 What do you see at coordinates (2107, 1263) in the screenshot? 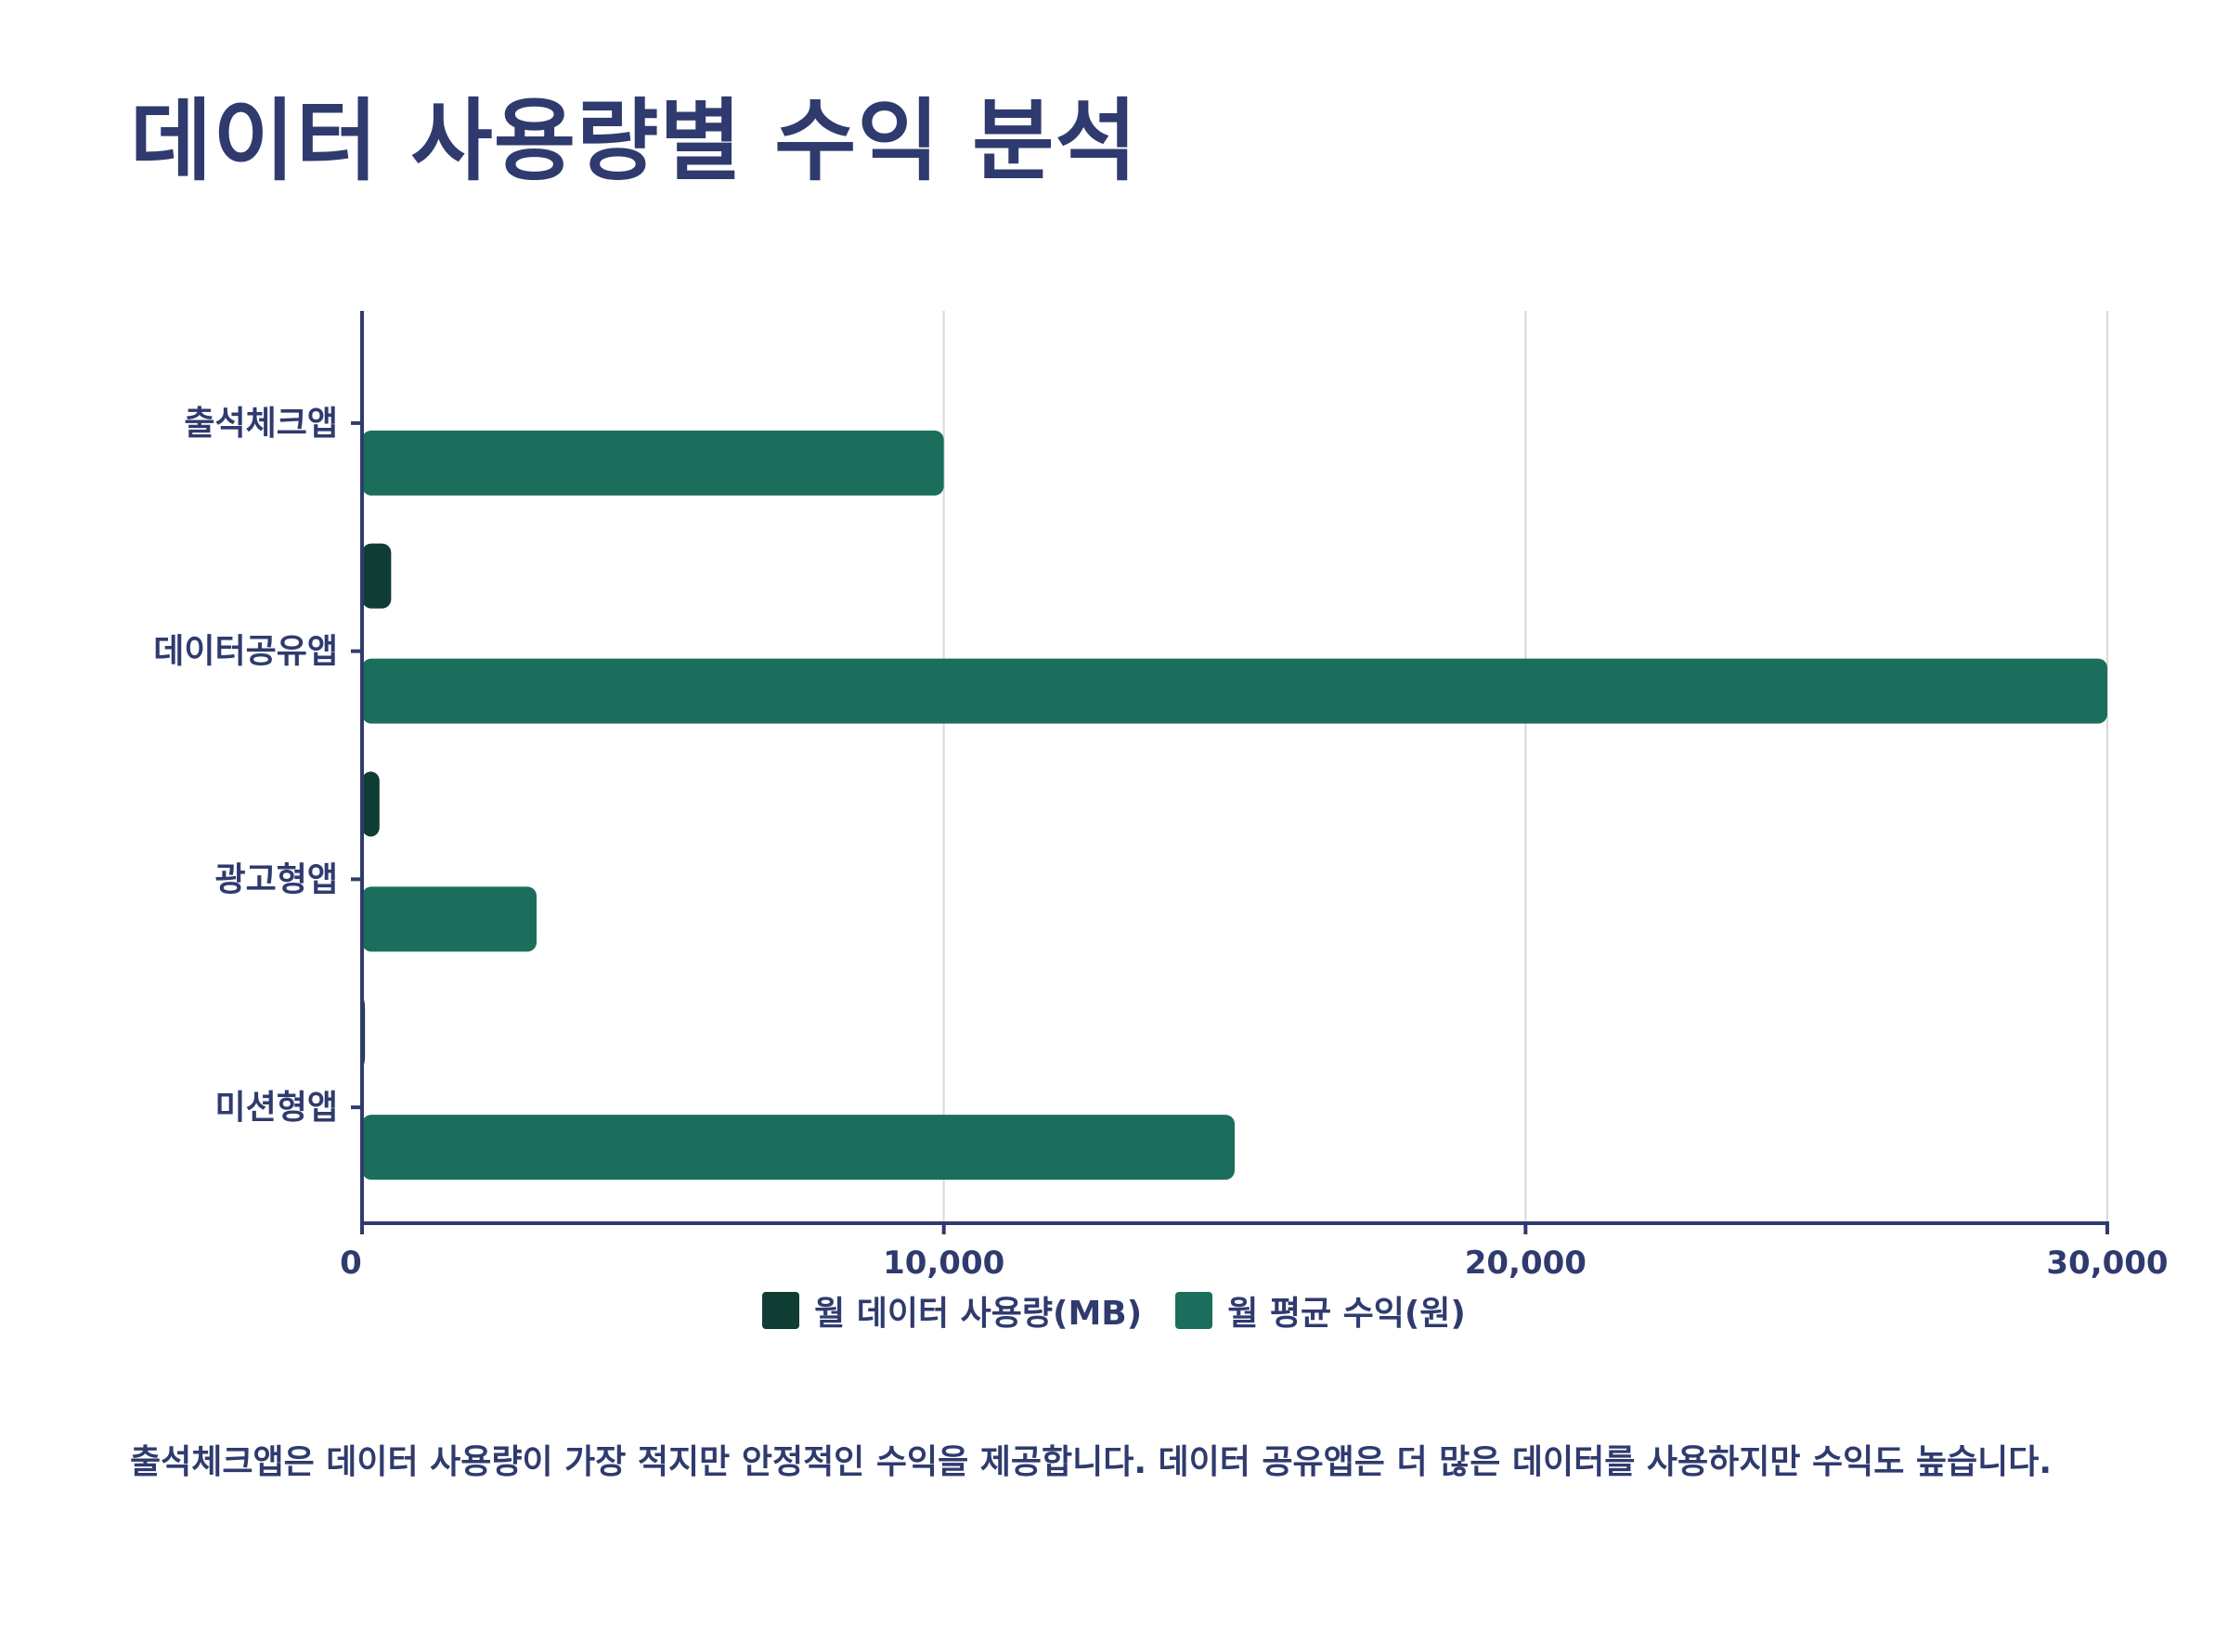
I see `x-tick-label-3: 30,000` at bounding box center [2107, 1263].